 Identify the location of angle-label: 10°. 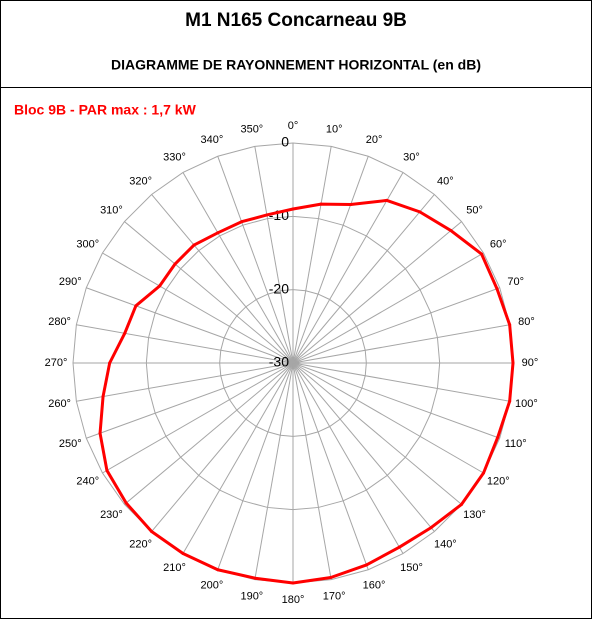
(334, 130).